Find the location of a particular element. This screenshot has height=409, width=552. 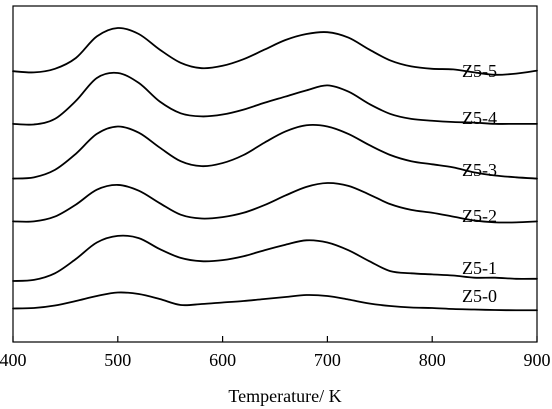

x-tick-label: 600 is located at coordinates (222, 360).